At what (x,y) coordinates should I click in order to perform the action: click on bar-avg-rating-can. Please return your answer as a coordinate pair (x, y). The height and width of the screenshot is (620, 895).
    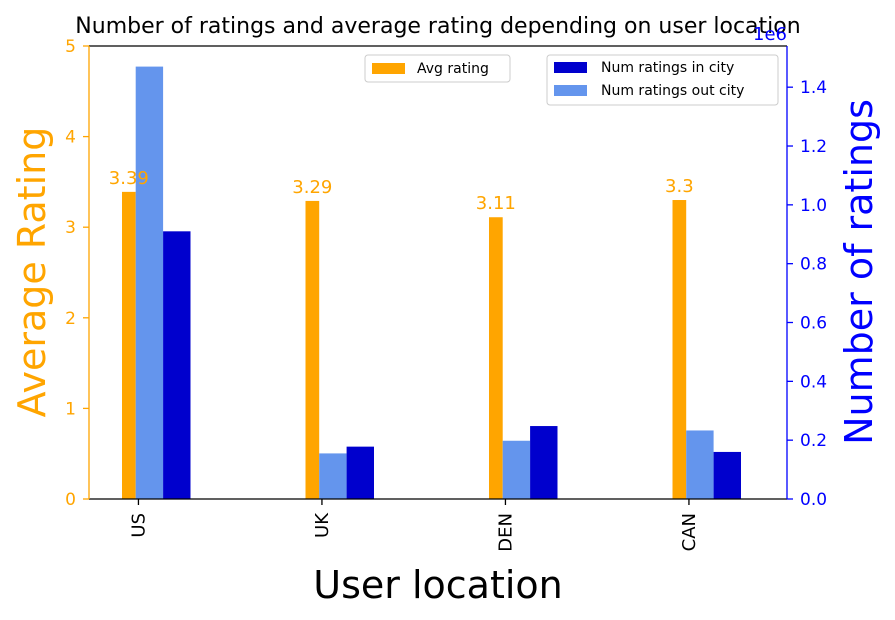
    Looking at the image, I should click on (679, 349).